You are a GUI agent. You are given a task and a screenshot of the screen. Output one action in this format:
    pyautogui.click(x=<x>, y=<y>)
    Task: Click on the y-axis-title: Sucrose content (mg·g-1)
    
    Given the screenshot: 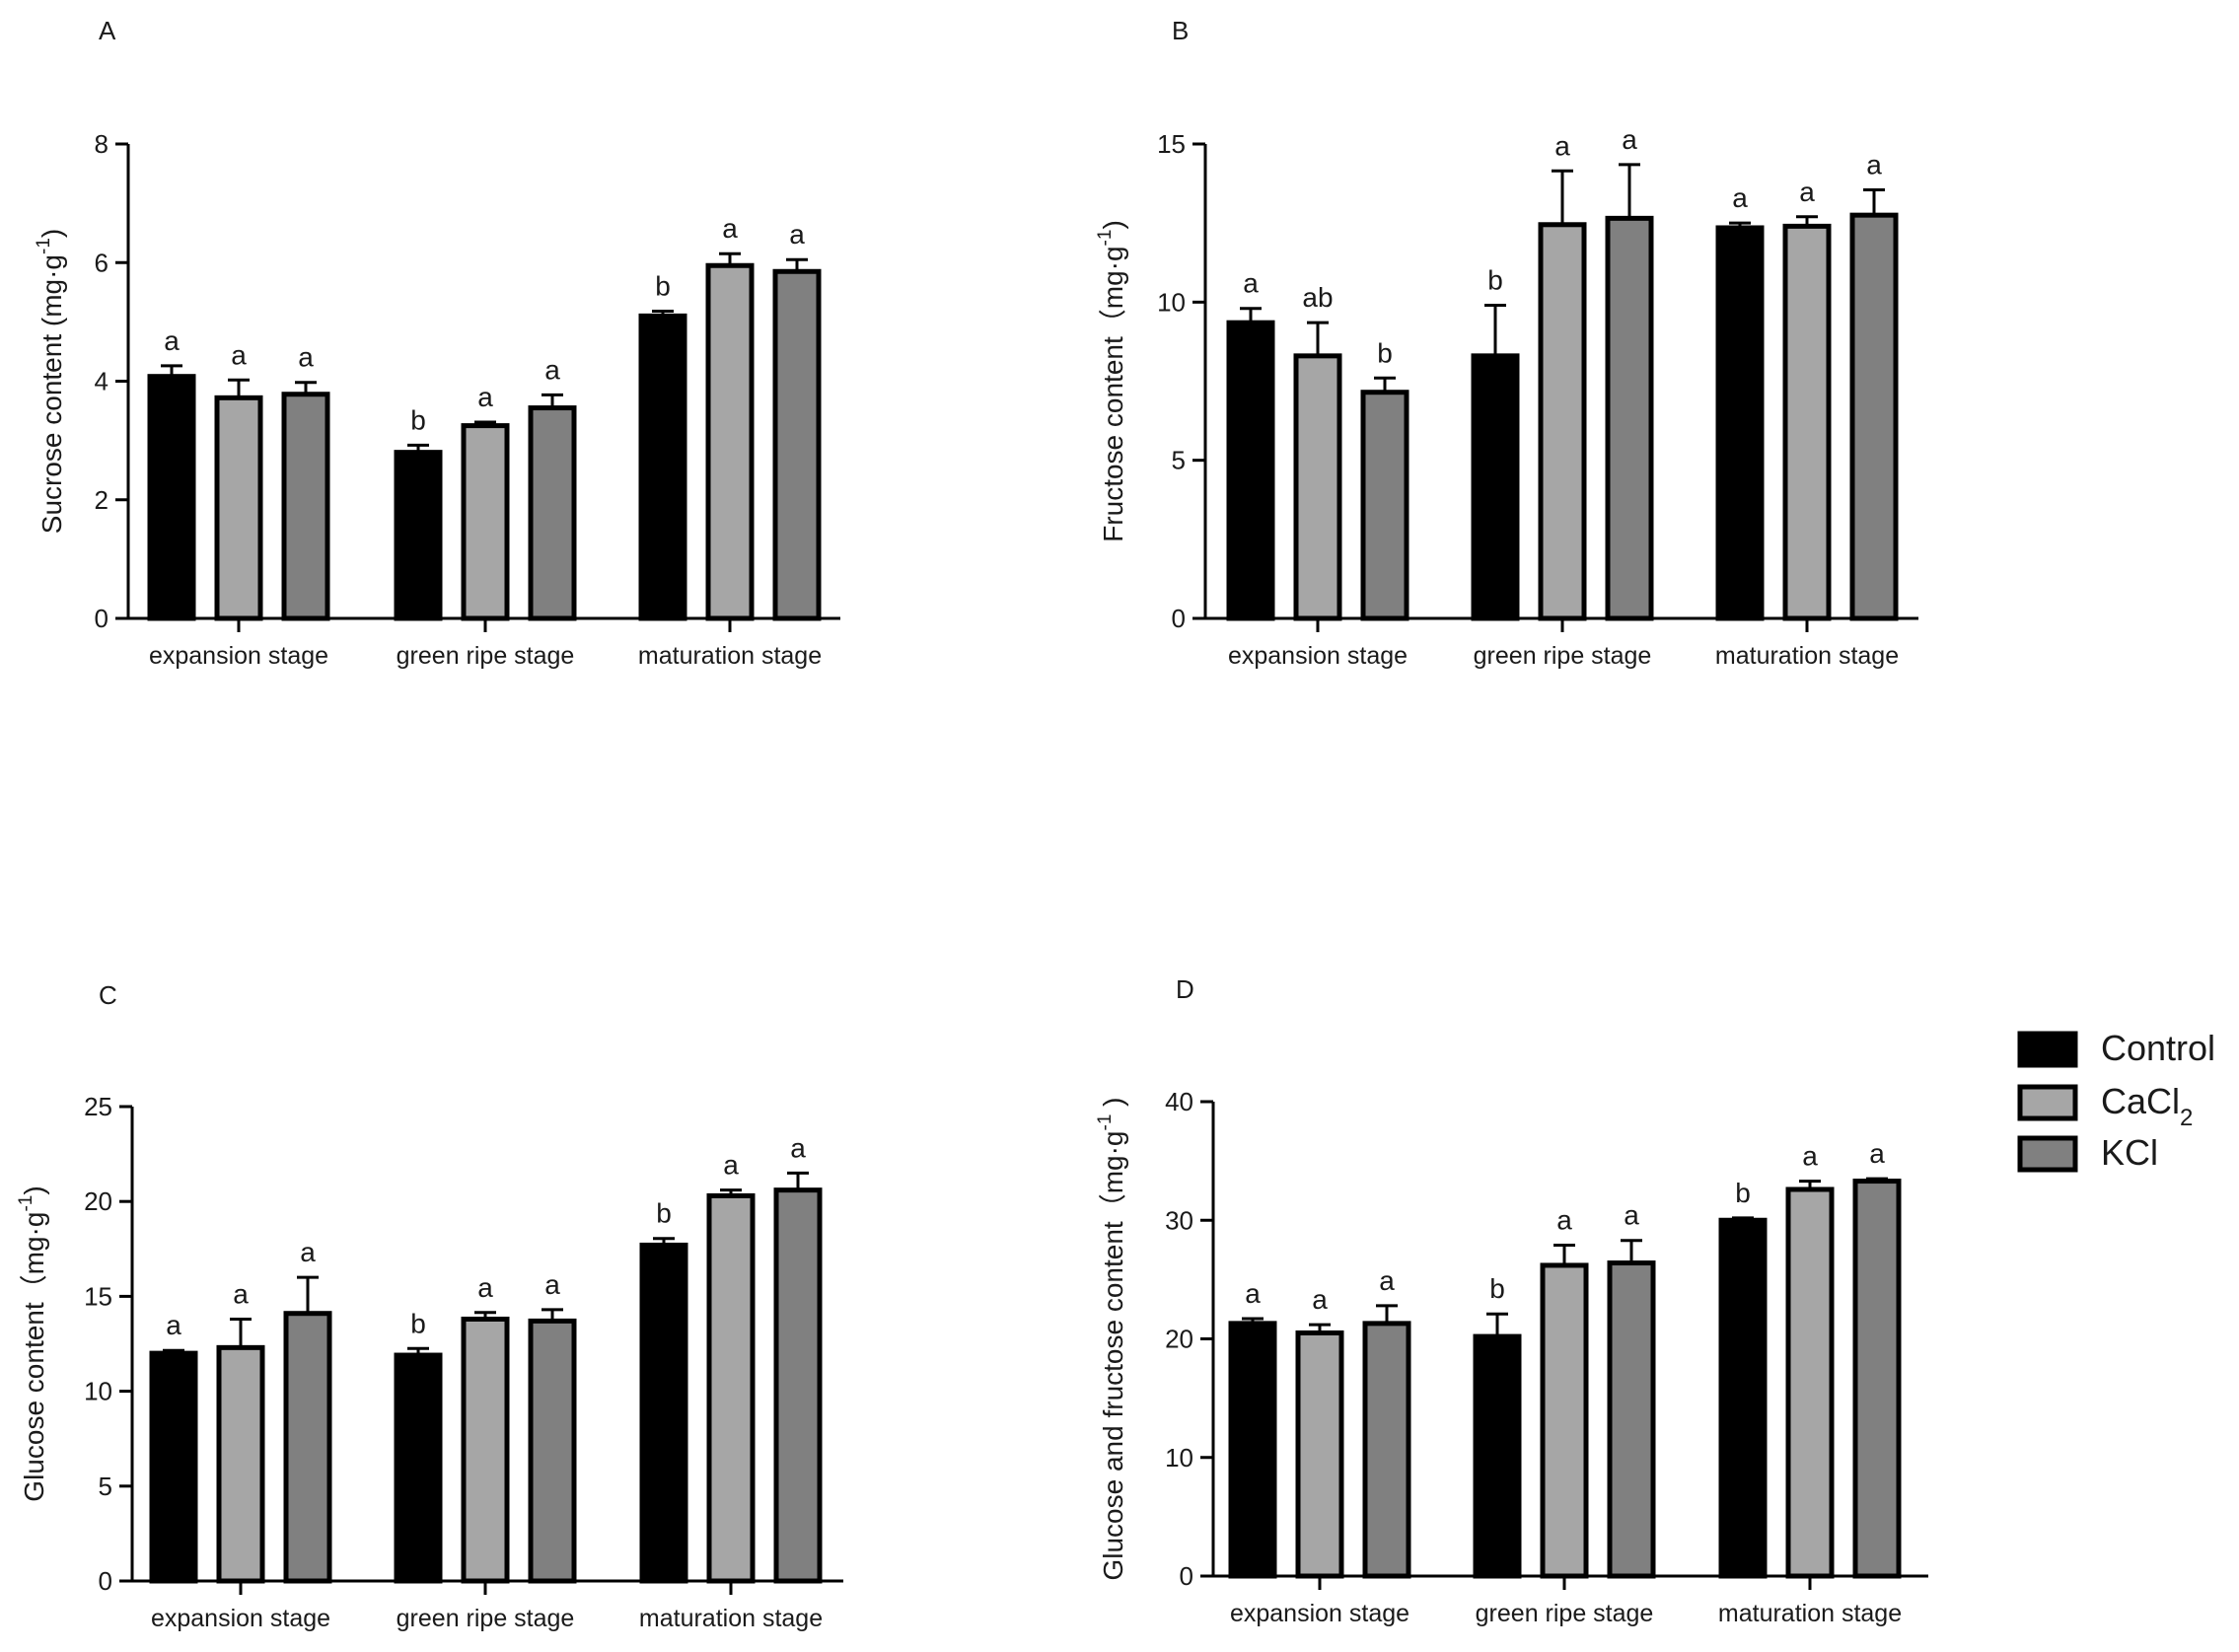 What is the action you would take?
    pyautogui.click(x=50, y=382)
    